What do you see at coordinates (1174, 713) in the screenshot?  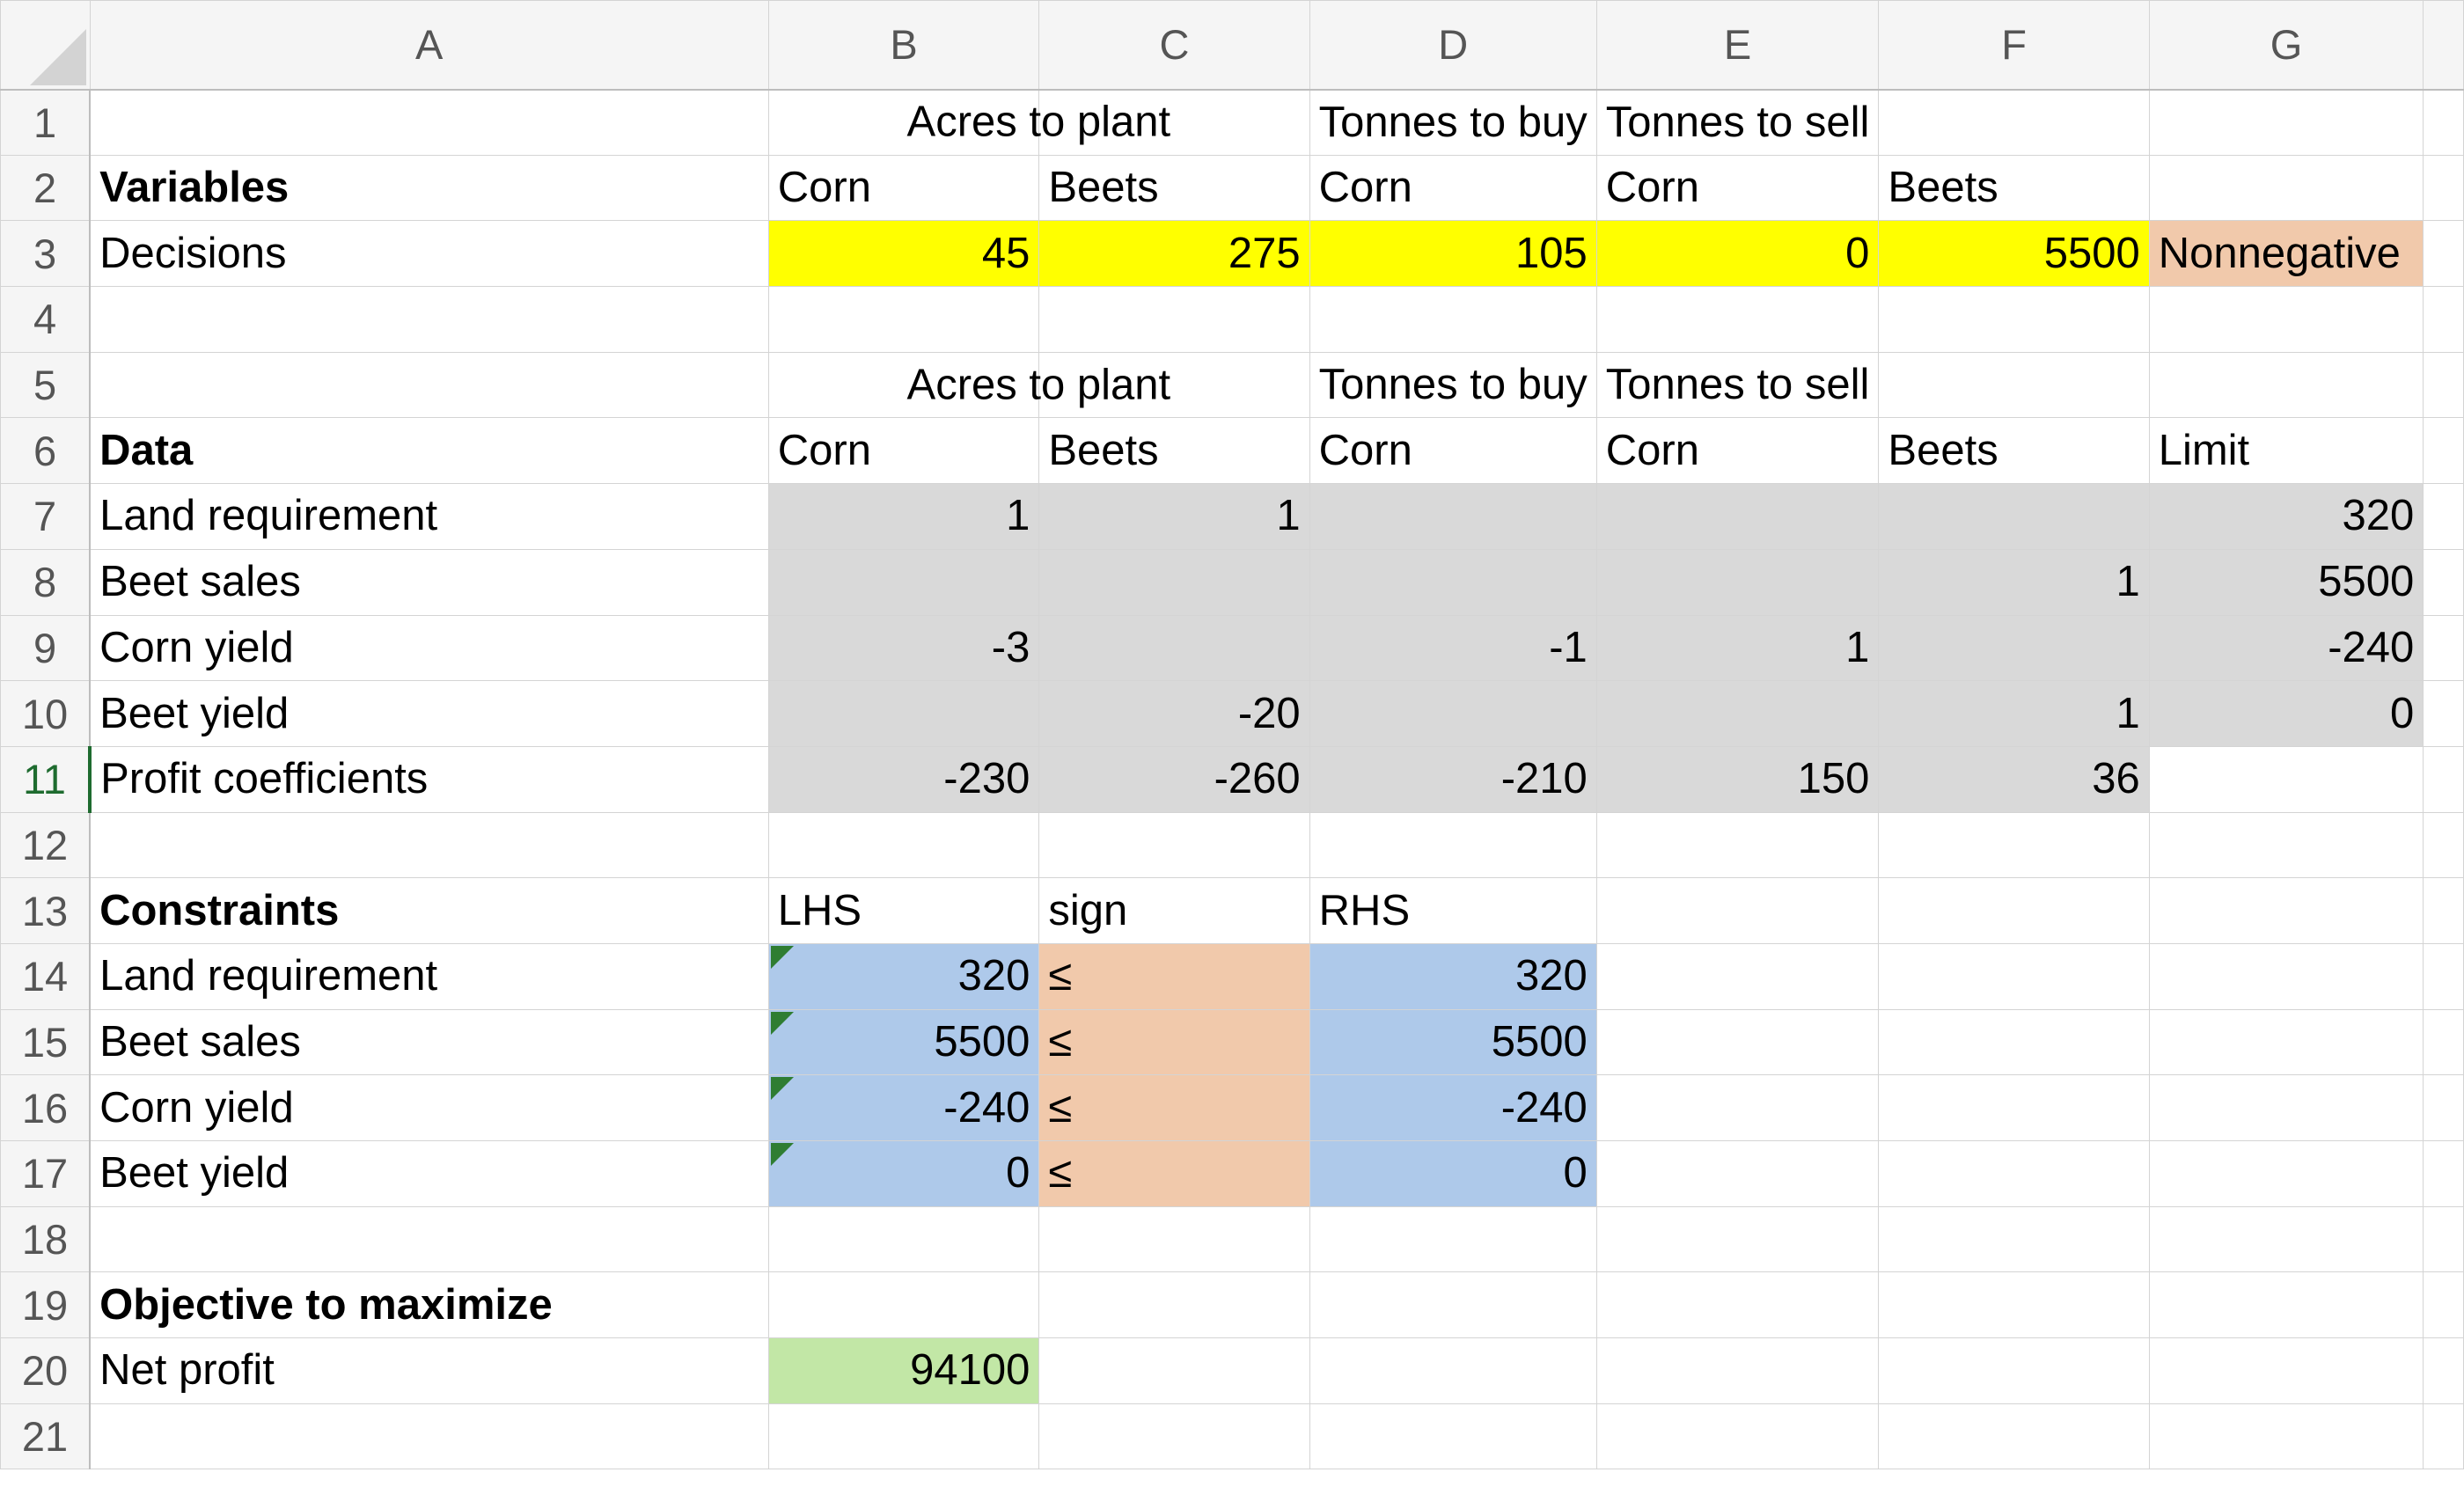 I see `cell-c10: -20` at bounding box center [1174, 713].